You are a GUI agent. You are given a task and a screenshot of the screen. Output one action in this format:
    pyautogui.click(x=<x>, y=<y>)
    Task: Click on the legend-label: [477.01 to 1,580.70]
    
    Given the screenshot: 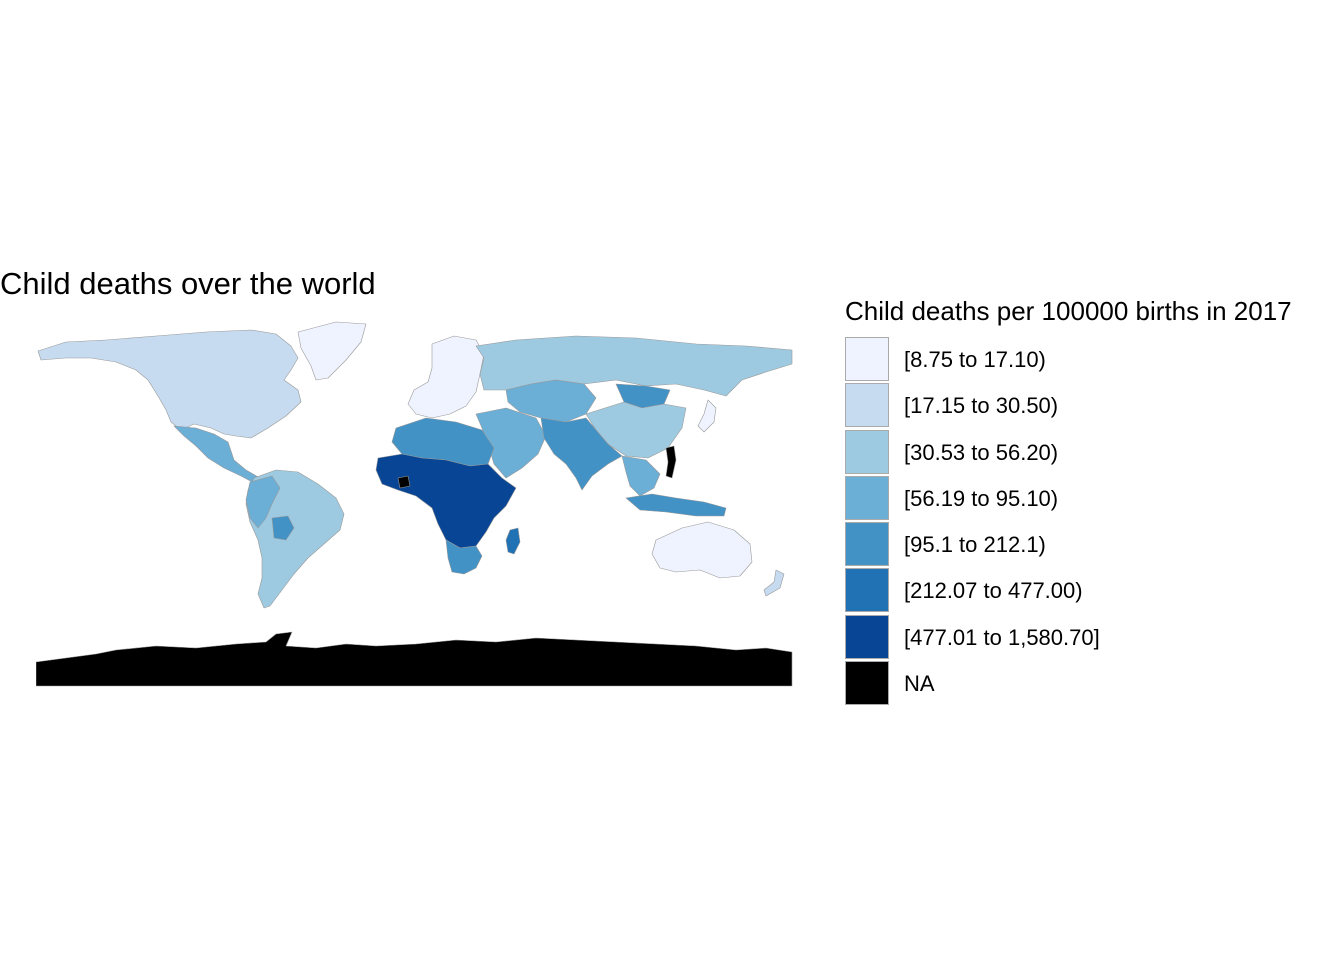 What is the action you would take?
    pyautogui.click(x=1002, y=637)
    